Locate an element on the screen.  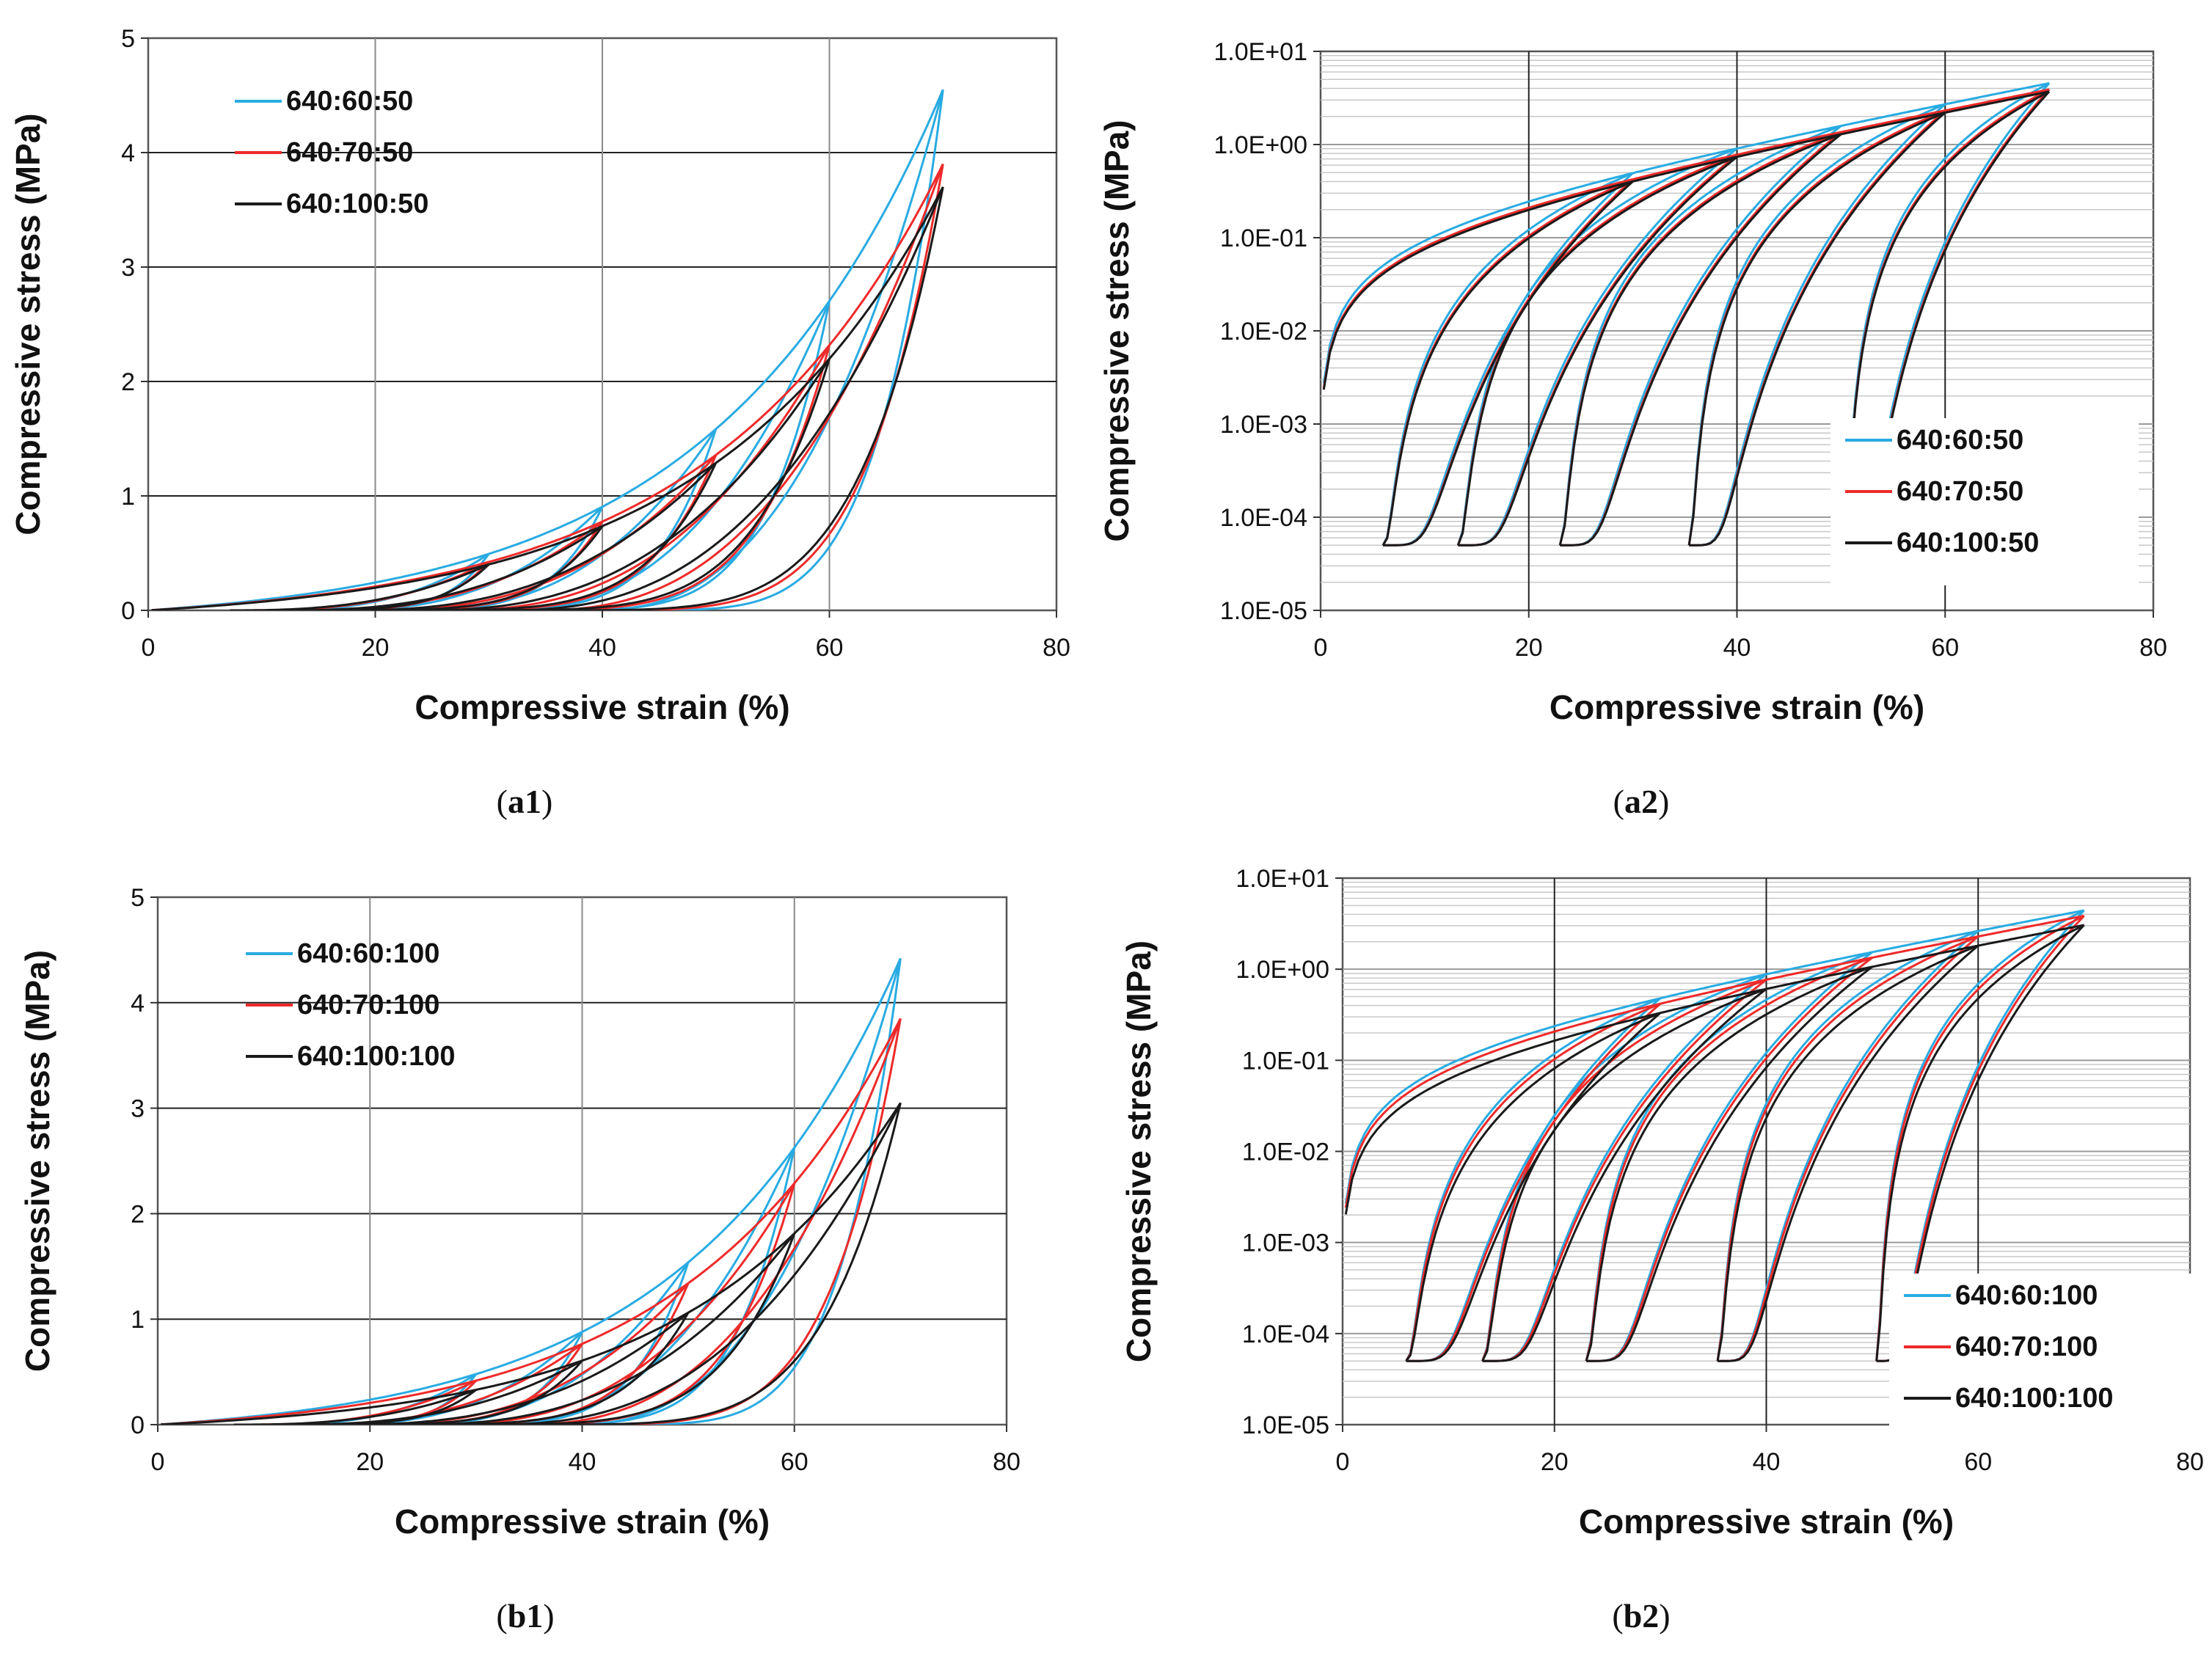
y-tick-label: 1.0E+00 is located at coordinates (1260, 145).